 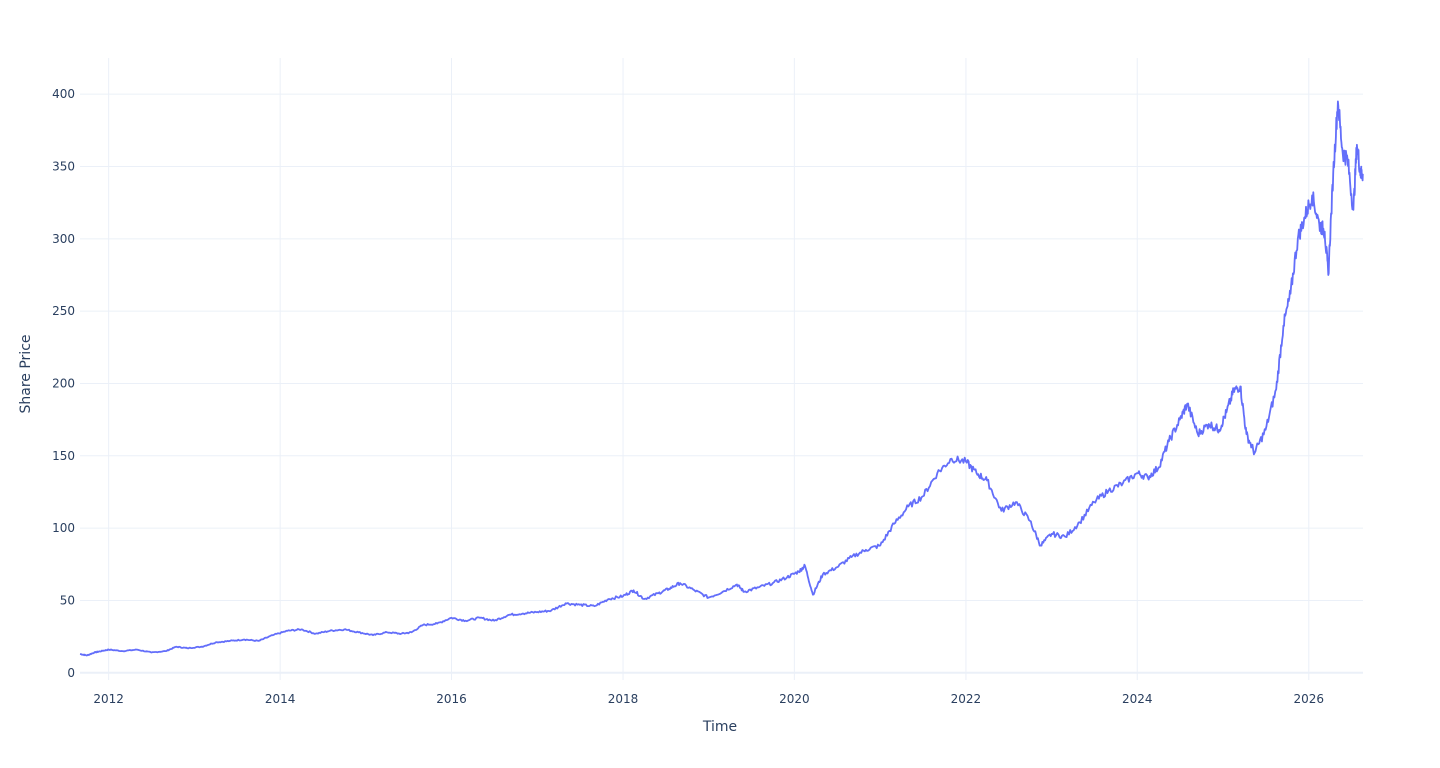 What do you see at coordinates (63, 528) in the screenshot?
I see `y-tick-label: 100` at bounding box center [63, 528].